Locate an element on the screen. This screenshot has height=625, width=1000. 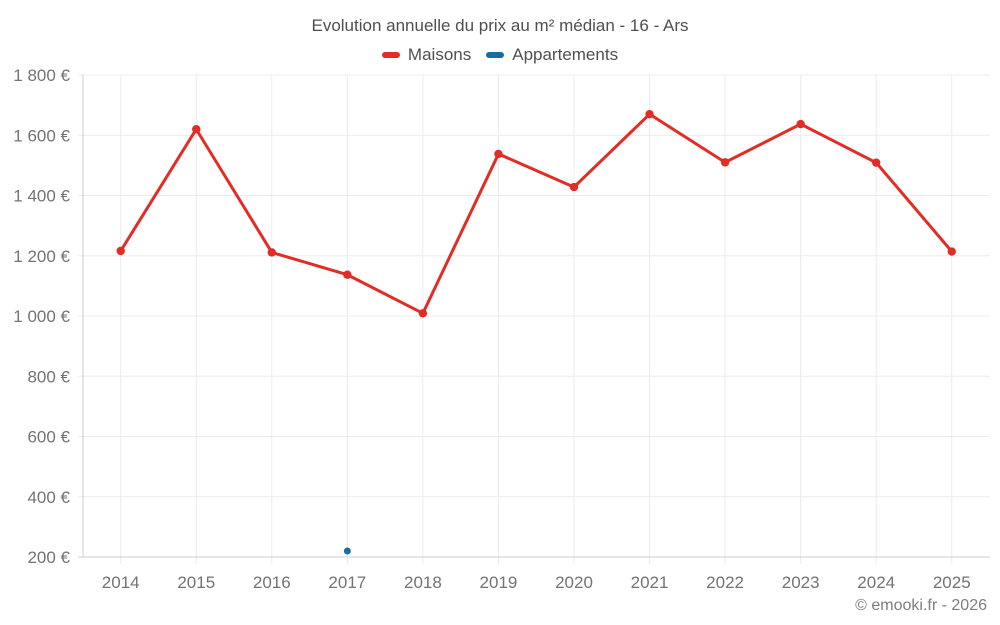
y-axis-tick-label: 1 600 € is located at coordinates (41, 135).